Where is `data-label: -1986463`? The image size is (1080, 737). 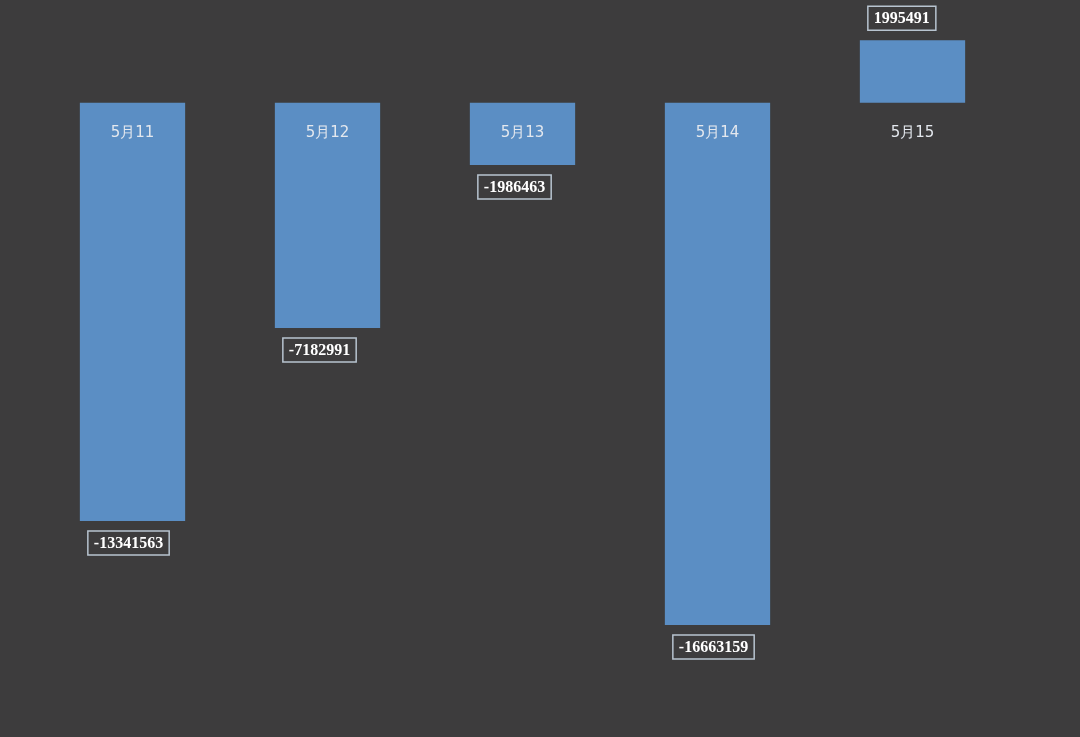
data-label: -1986463 is located at coordinates (514, 187).